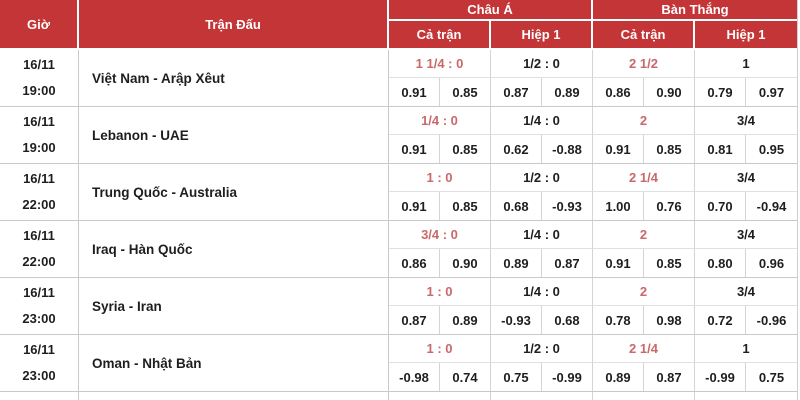  What do you see at coordinates (771, 206) in the screenshot?
I see `goals-firsthalf-under-odds: -0.94` at bounding box center [771, 206].